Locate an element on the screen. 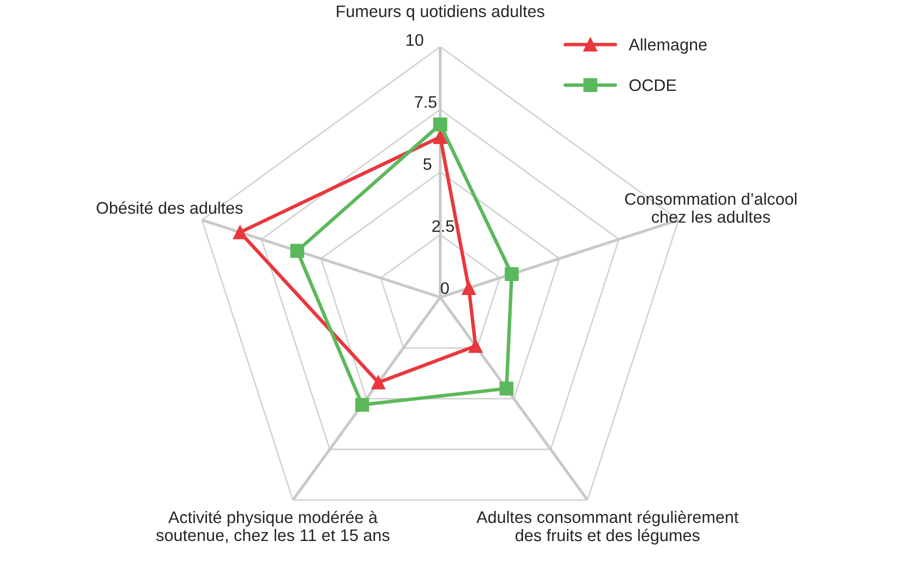 The image size is (903, 583). spoke-label: Fumeurs q uotidiens adultes is located at coordinates (440, 12).